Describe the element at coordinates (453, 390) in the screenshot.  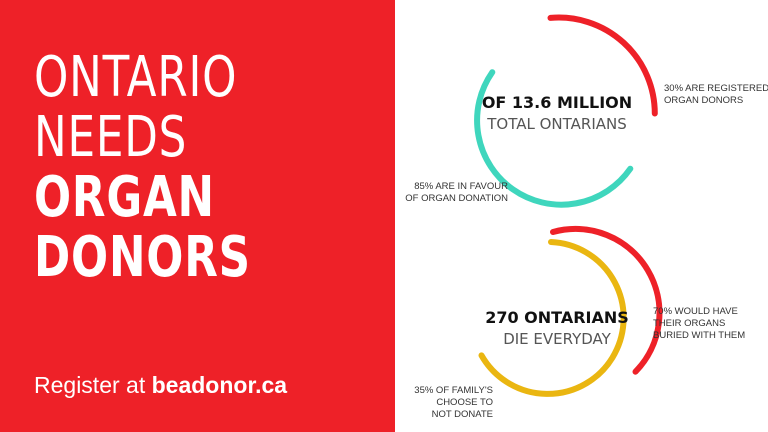
I see `ring2-left-label-1: 35% OF FAMILY'S` at that location.